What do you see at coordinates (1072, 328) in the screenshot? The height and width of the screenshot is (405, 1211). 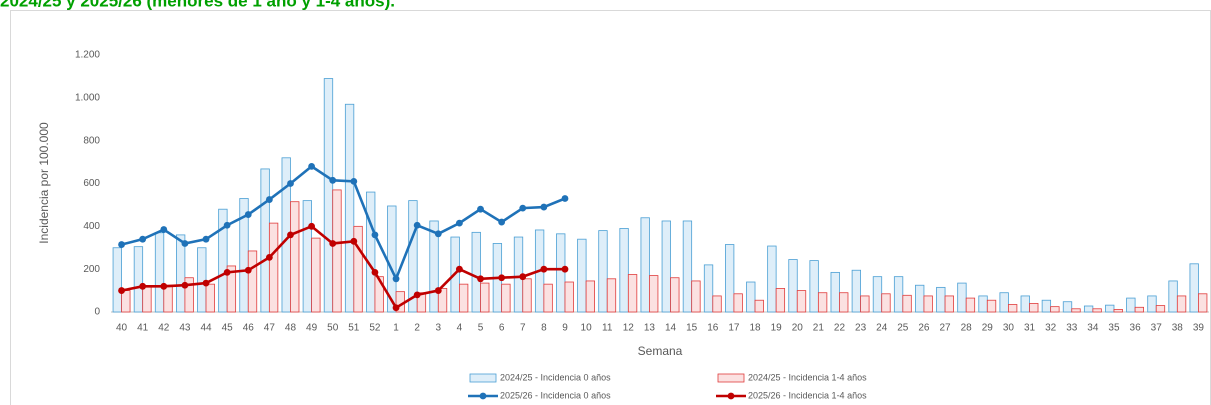 I see `x-tick-label: 33` at bounding box center [1072, 328].